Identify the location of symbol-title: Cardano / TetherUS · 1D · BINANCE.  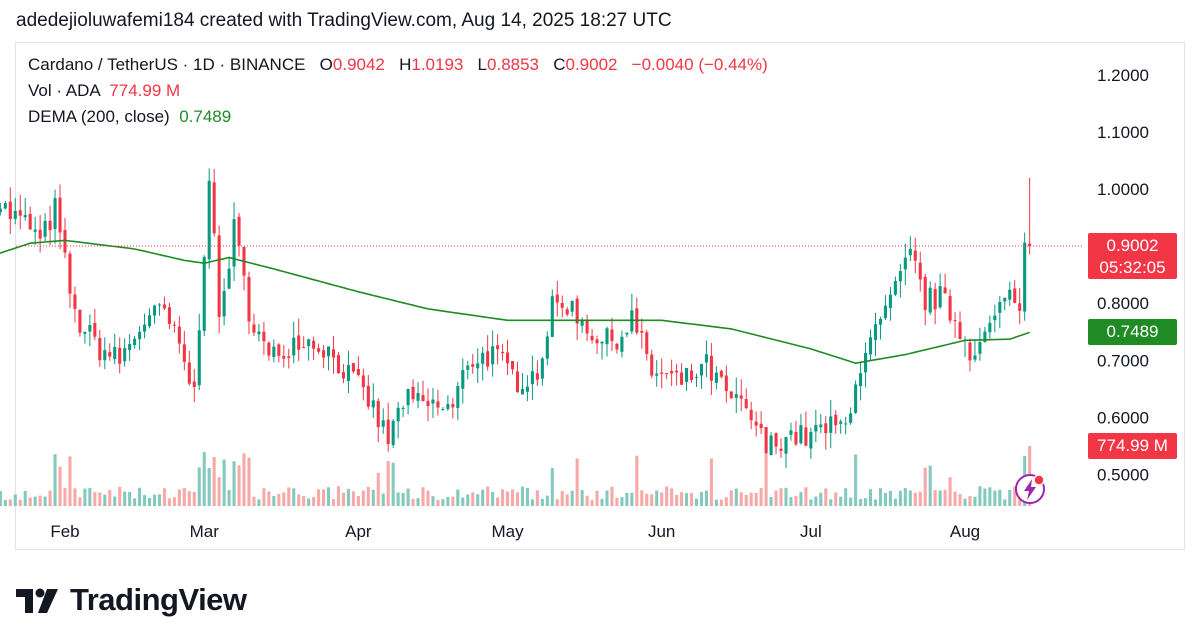
(167, 64).